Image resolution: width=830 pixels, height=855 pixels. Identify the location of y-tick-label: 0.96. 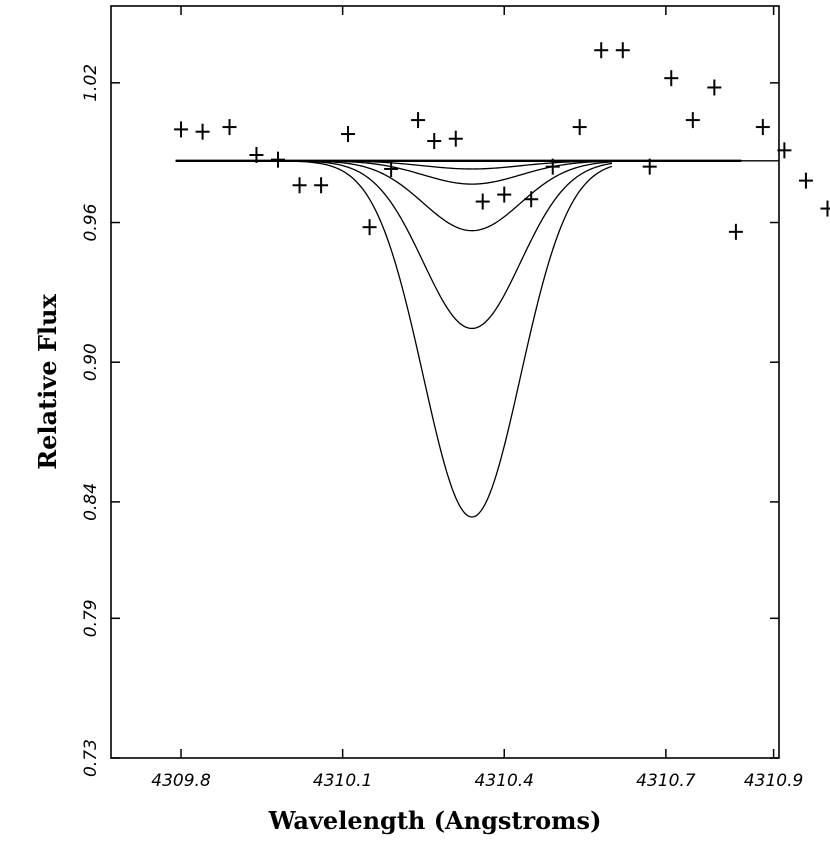
(91, 222).